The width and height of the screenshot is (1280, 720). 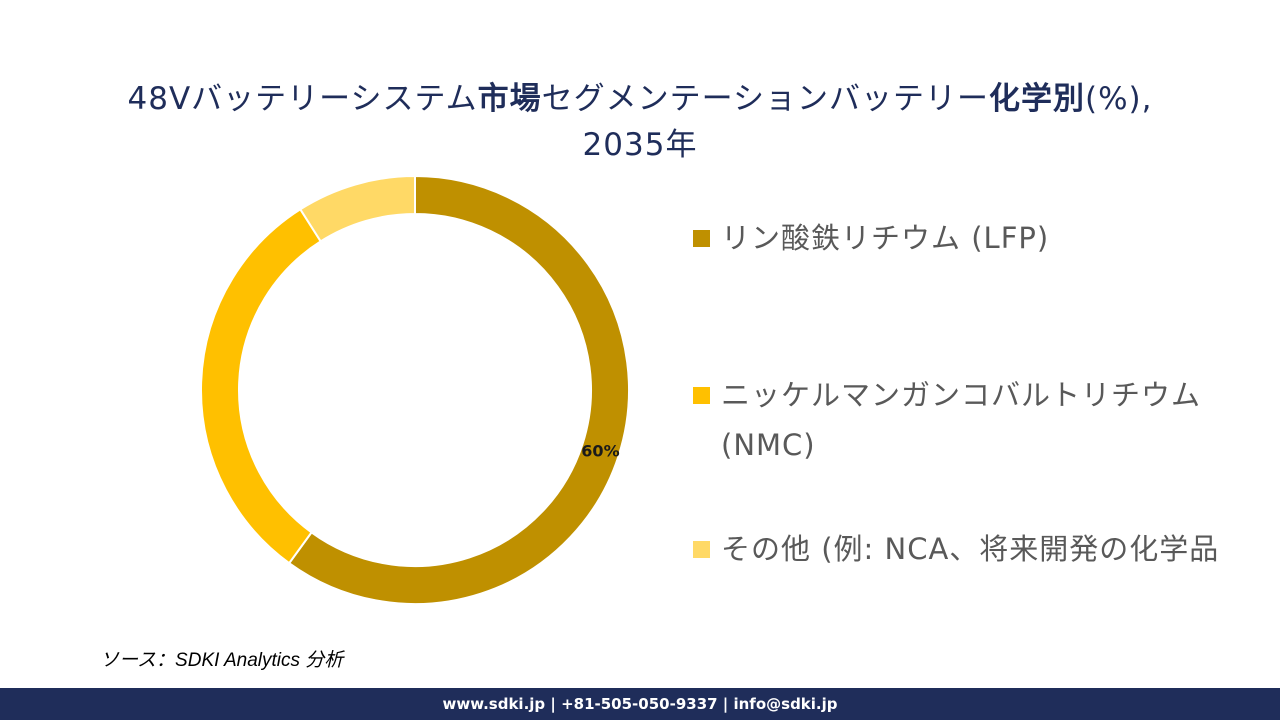 What do you see at coordinates (961, 395) in the screenshot?
I see `legend-label-nmc: ニッケルマンガンコバルトリチウム` at bounding box center [961, 395].